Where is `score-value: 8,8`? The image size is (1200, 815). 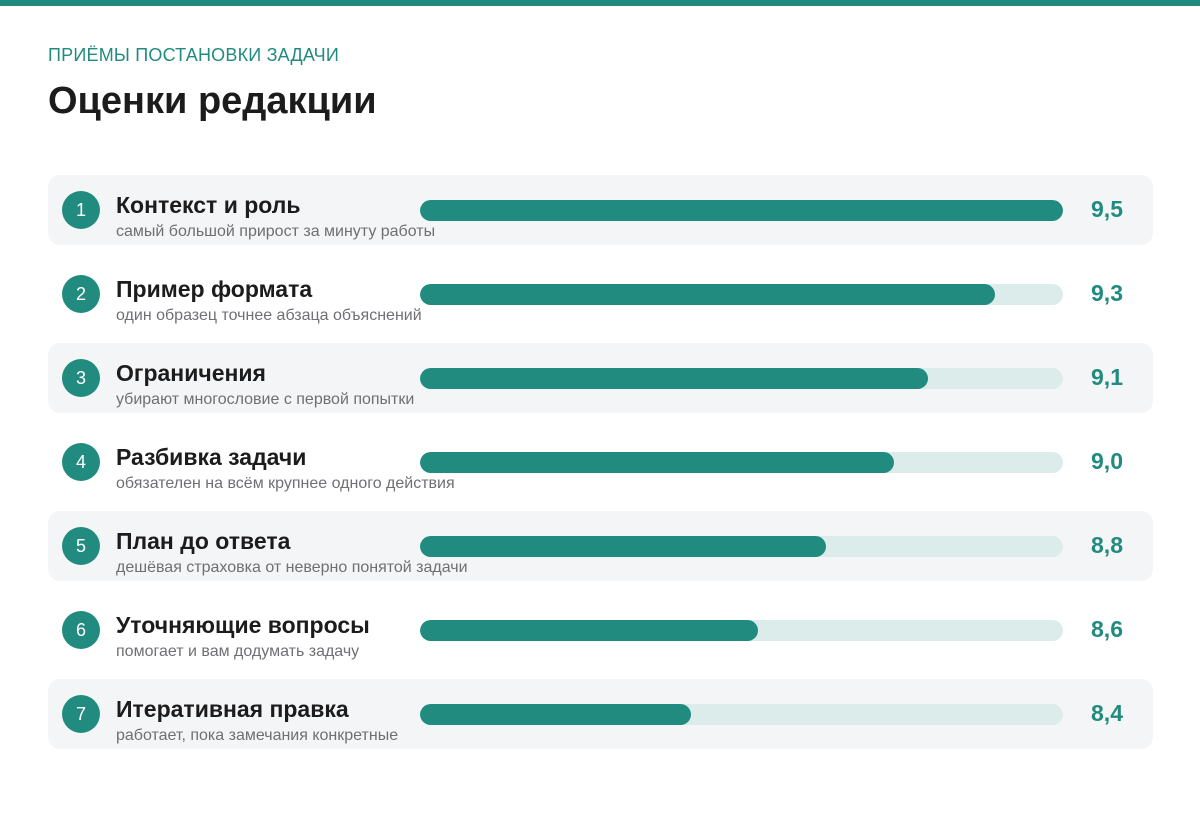 score-value: 8,8 is located at coordinates (1107, 545).